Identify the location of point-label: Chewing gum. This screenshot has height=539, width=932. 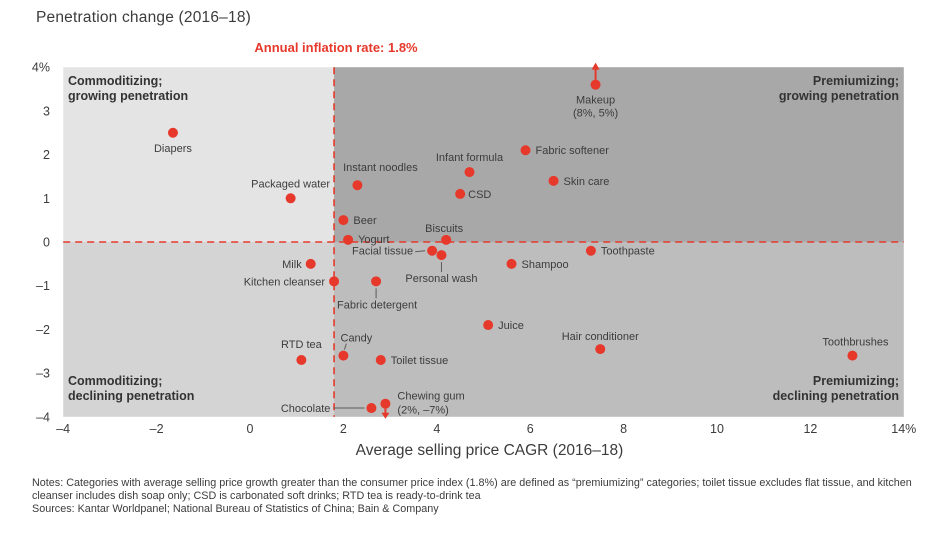
(430, 397).